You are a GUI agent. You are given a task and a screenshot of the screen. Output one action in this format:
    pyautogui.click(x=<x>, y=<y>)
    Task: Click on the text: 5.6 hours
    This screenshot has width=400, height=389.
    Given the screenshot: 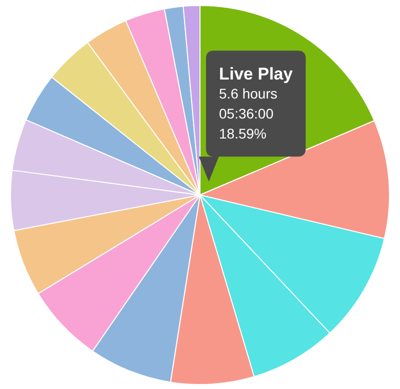 What is the action you would take?
    pyautogui.click(x=248, y=94)
    